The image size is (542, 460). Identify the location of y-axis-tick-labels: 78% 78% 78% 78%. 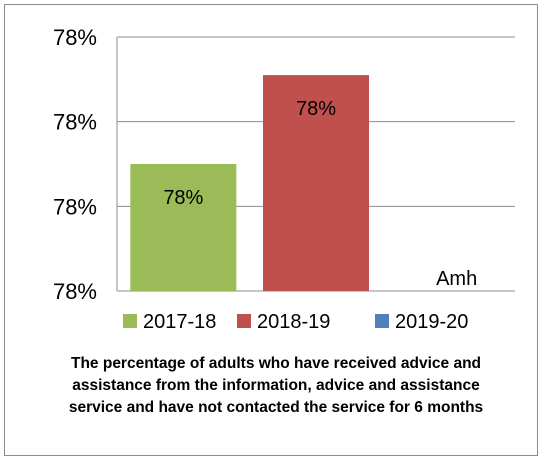
(75, 164).